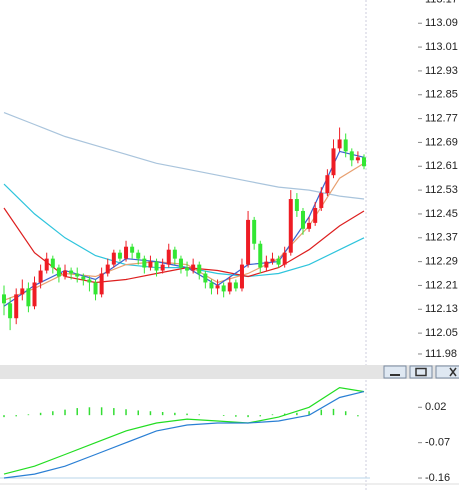 The height and width of the screenshot is (491, 459). I want to click on y-tick-label: -0.16, so click(437, 478).